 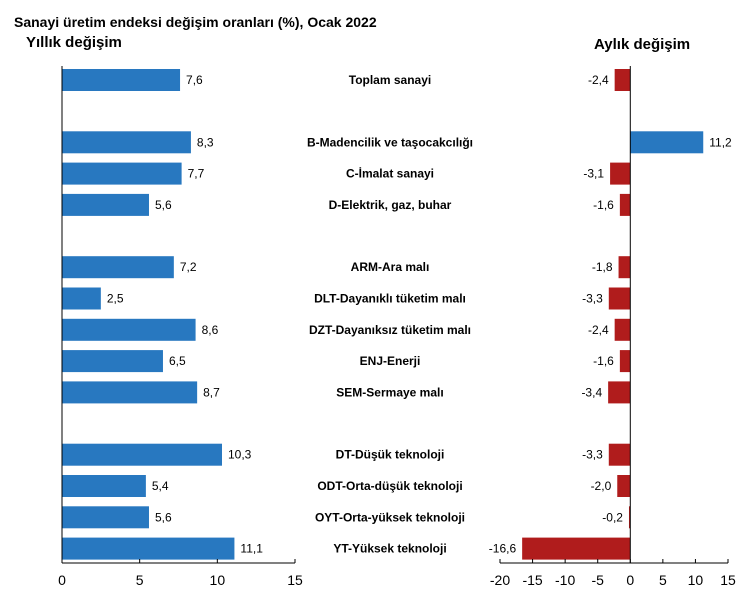 I want to click on category-label: DT-Düşük teknoloji, so click(x=390, y=455).